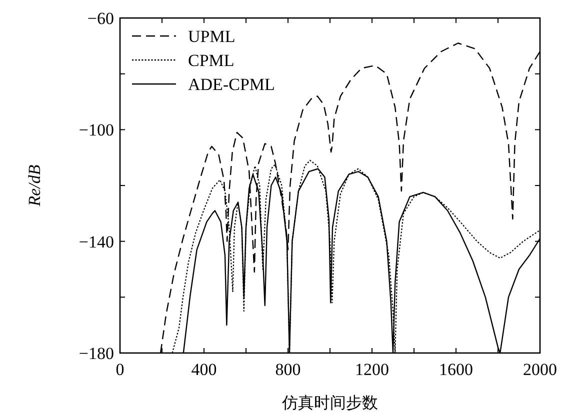 The width and height of the screenshot is (567, 414). I want to click on x-tick-label: 800, so click(288, 369).